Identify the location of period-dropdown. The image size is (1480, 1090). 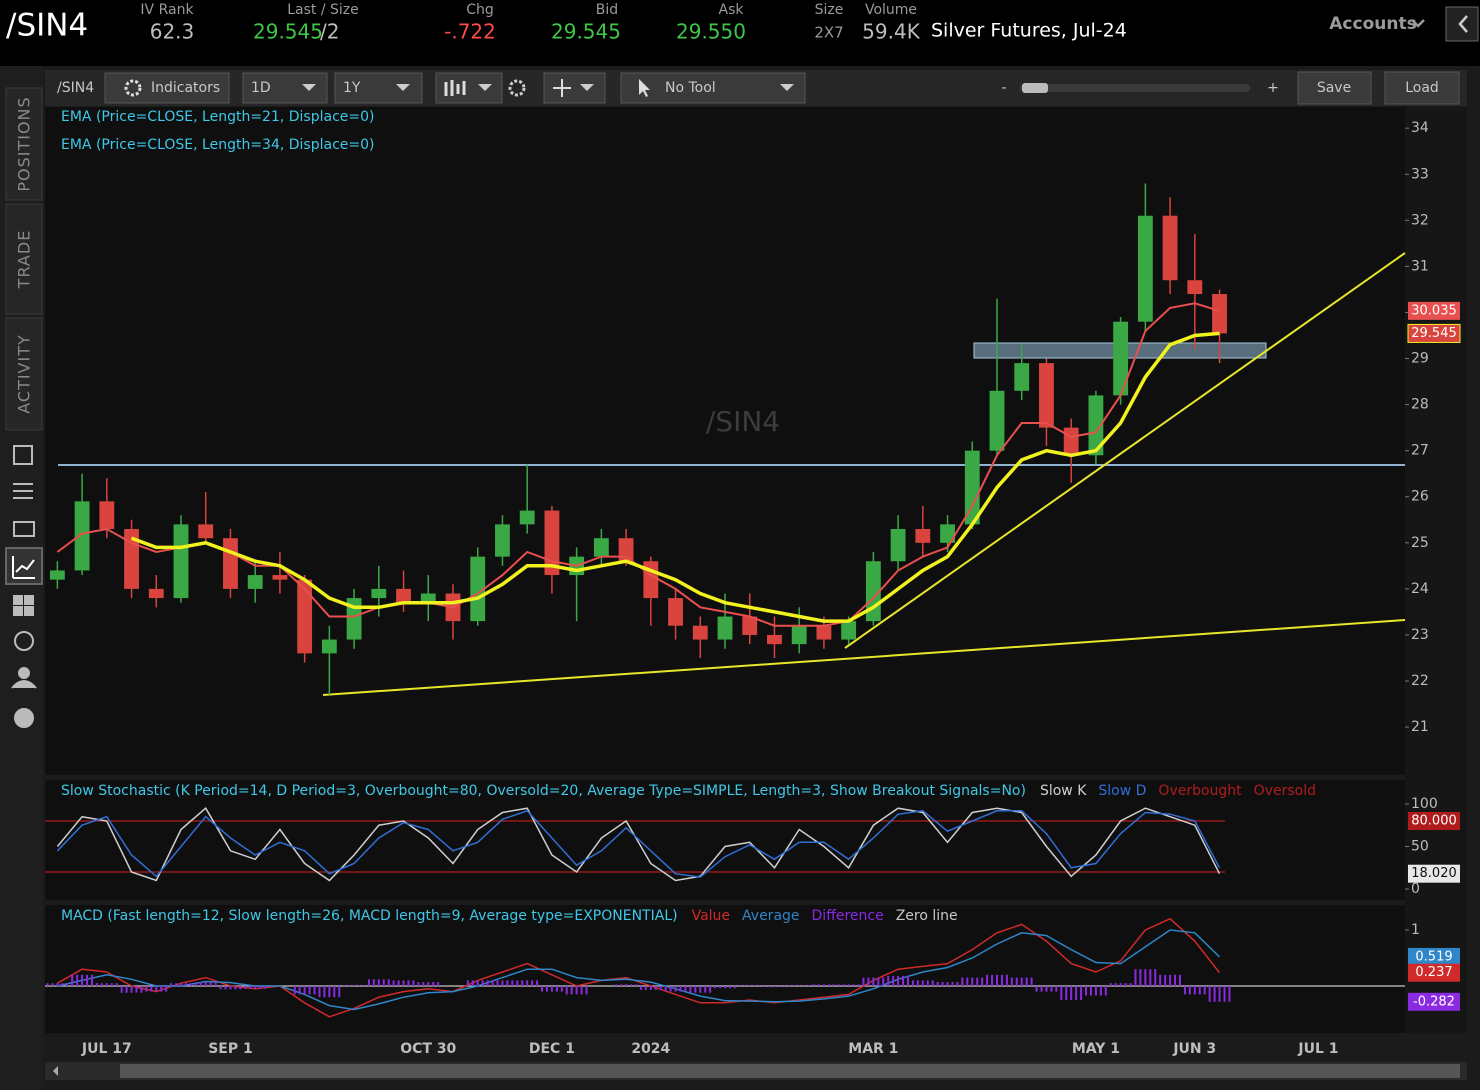
(378, 88).